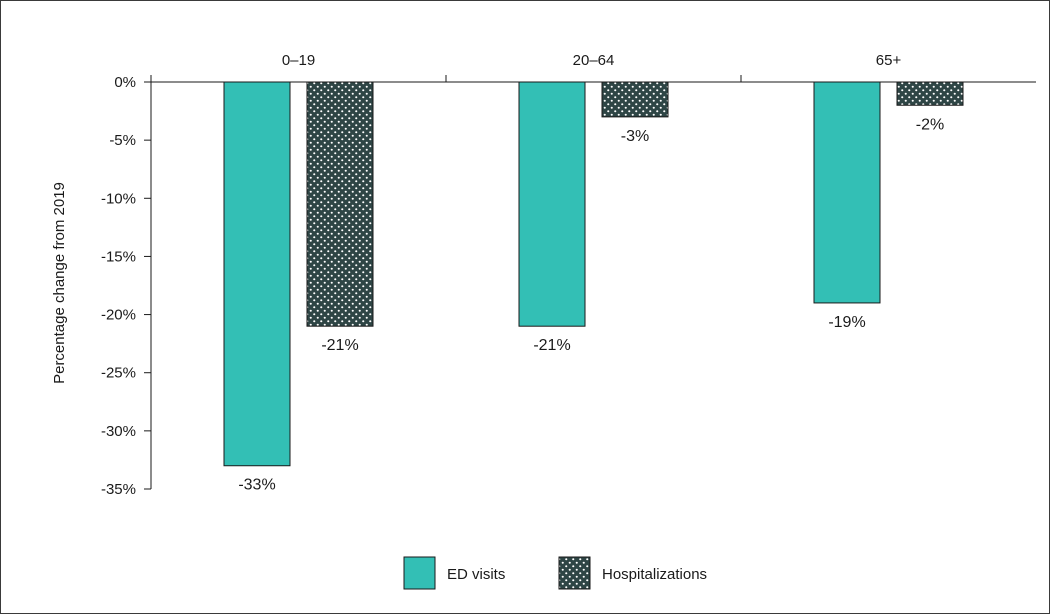  Describe the element at coordinates (125, 82) in the screenshot. I see `y-tick-label: 0%` at that location.